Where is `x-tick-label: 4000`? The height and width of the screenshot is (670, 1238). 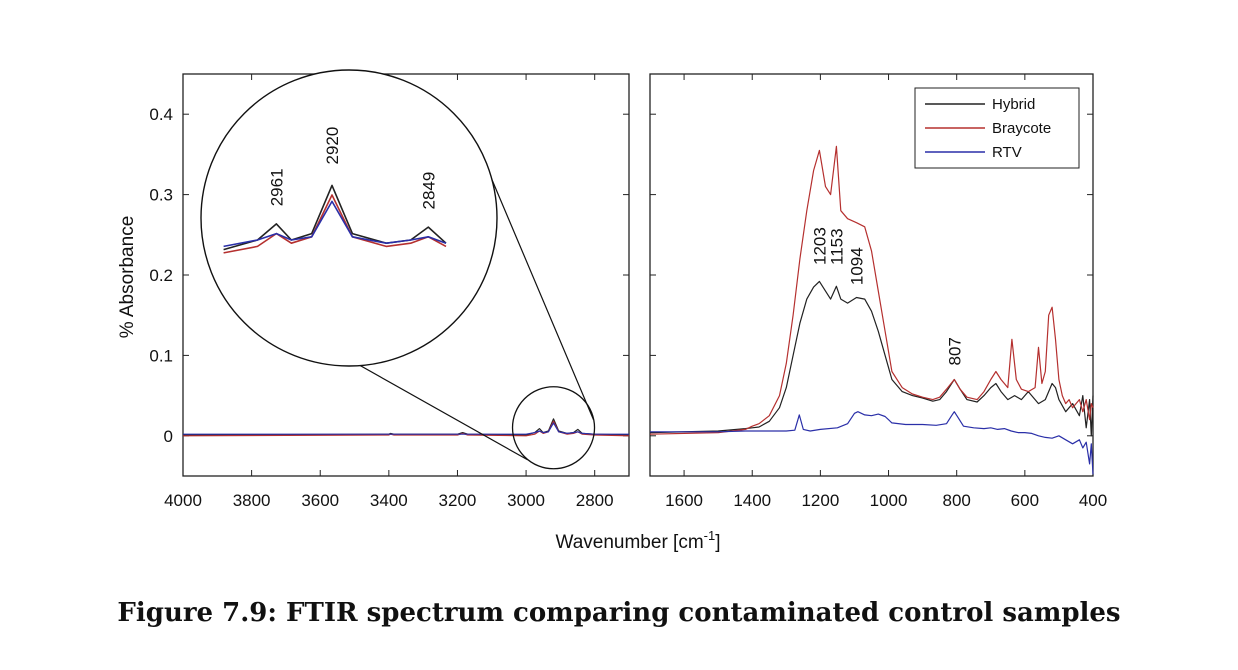
x-tick-label: 4000 is located at coordinates (183, 500).